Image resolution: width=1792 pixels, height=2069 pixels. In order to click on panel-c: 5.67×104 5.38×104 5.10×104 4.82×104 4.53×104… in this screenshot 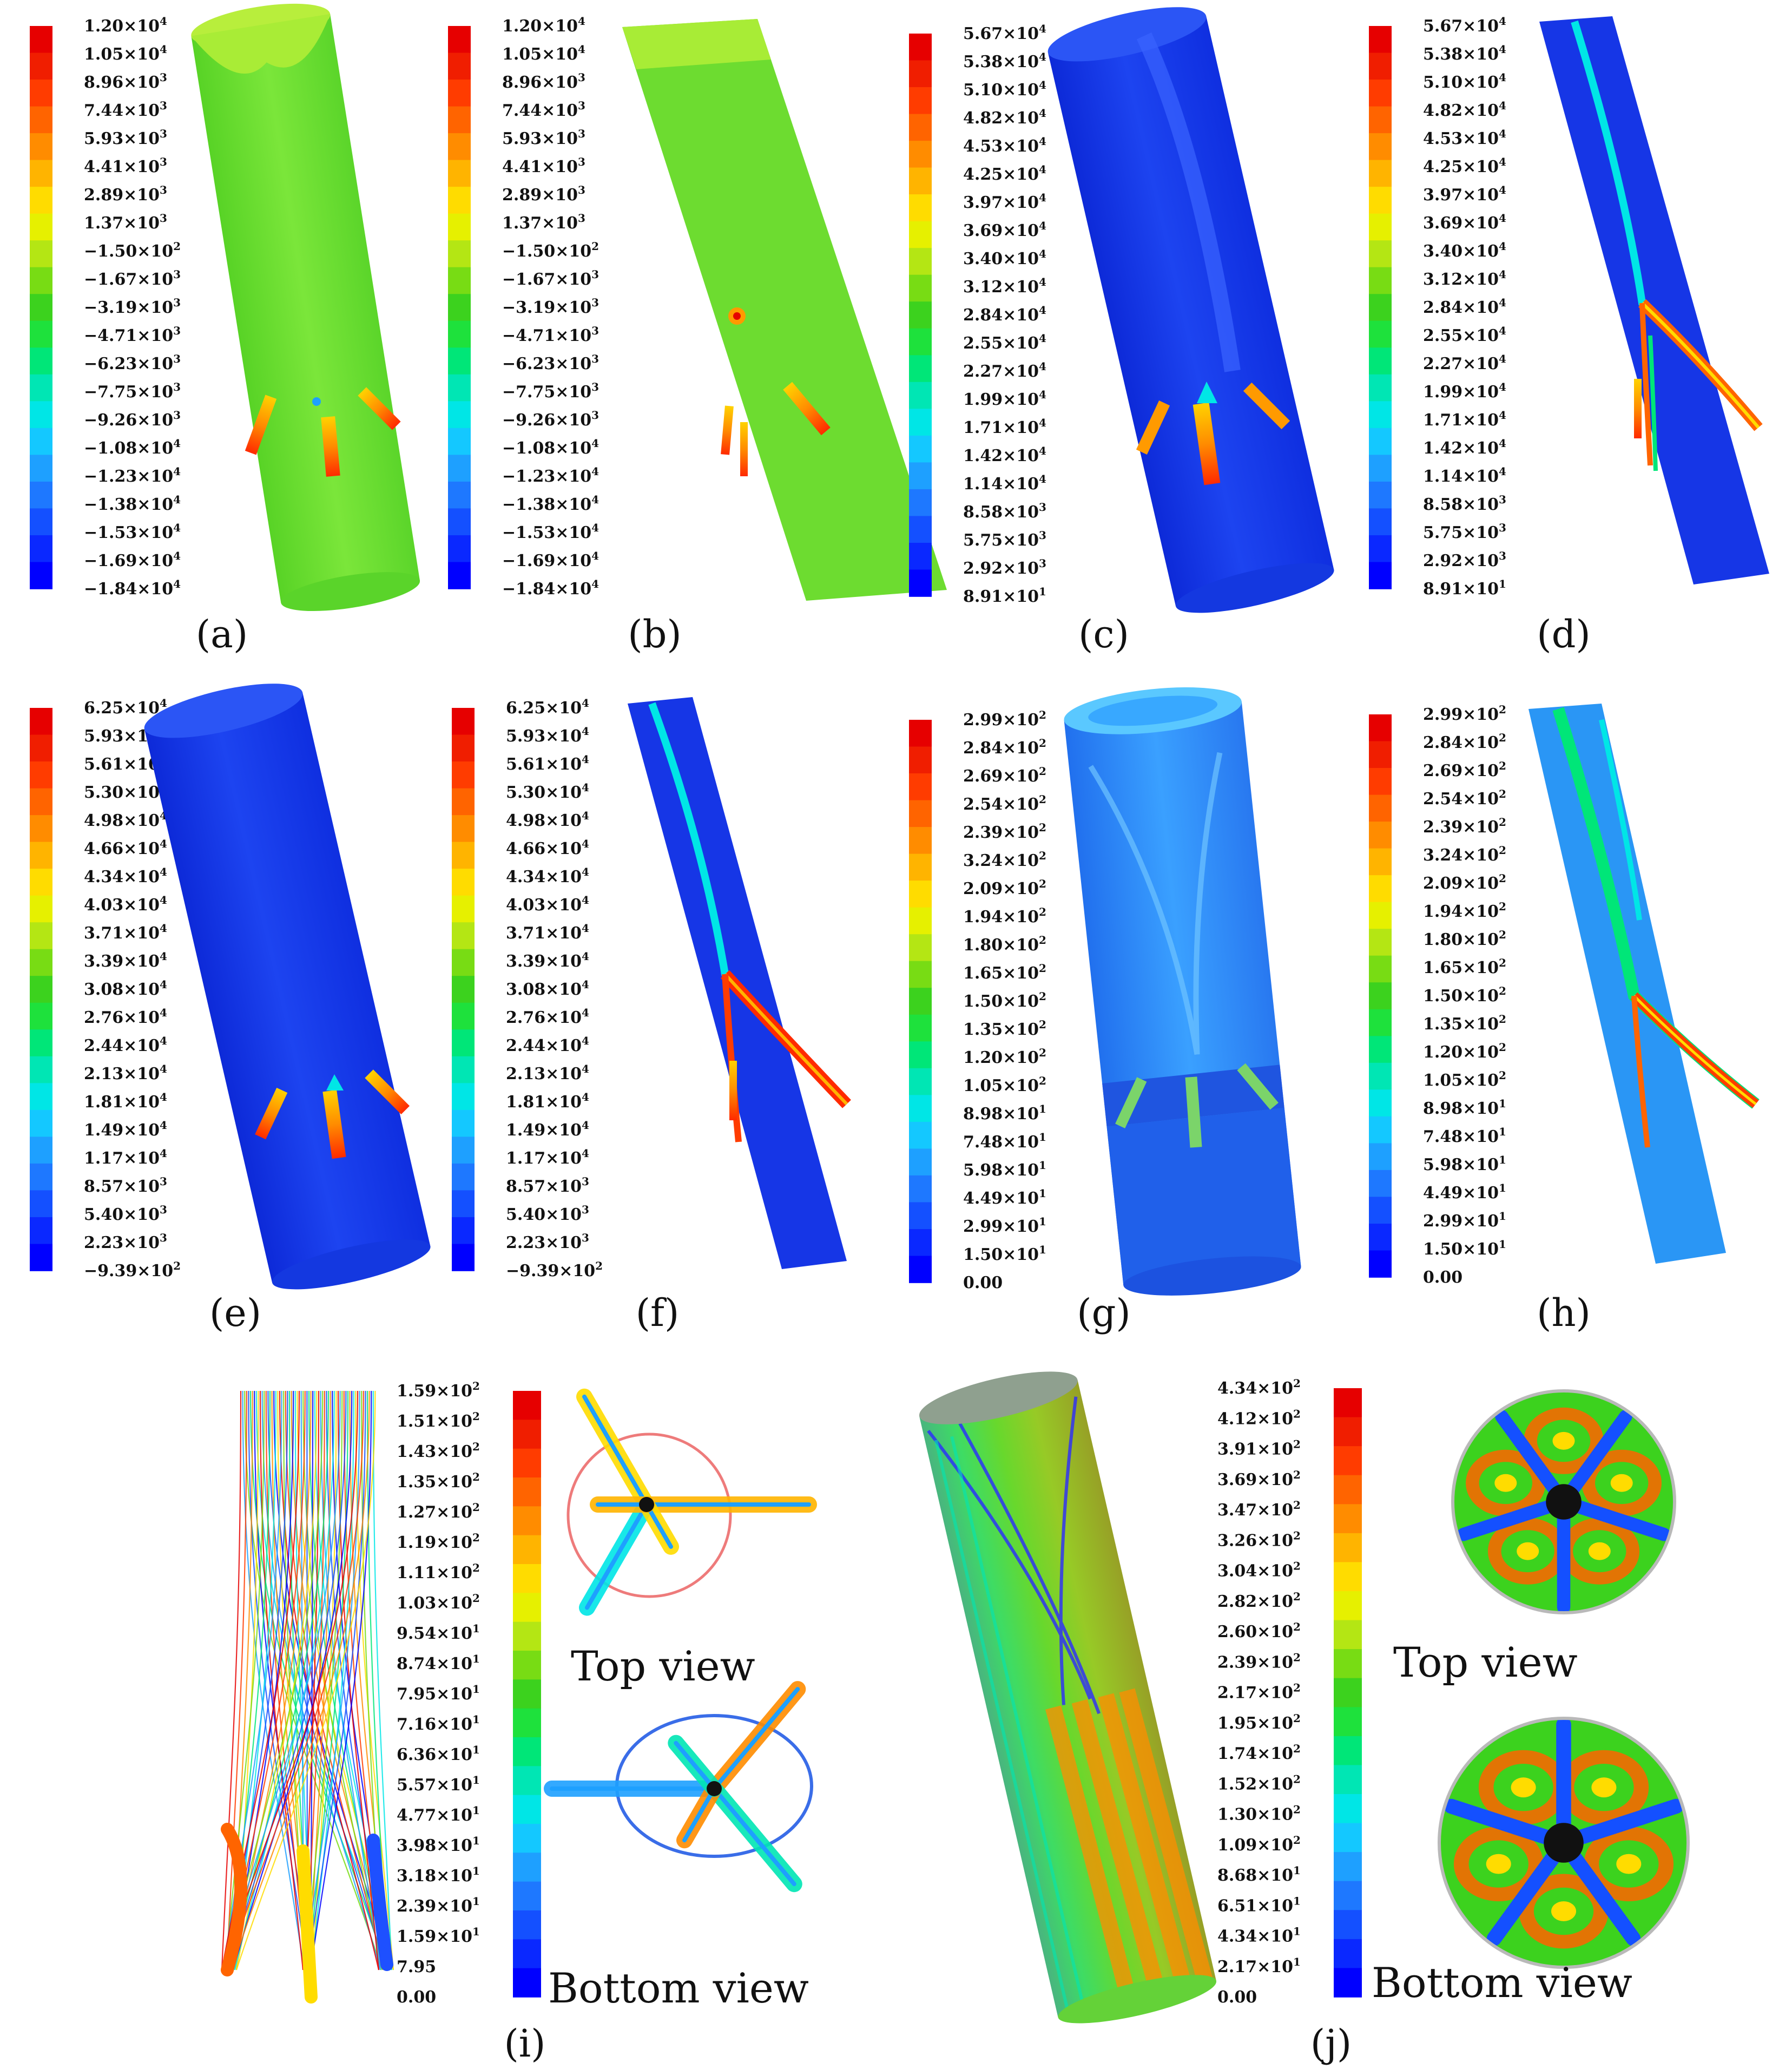, I will do `click(1121, 331)`.